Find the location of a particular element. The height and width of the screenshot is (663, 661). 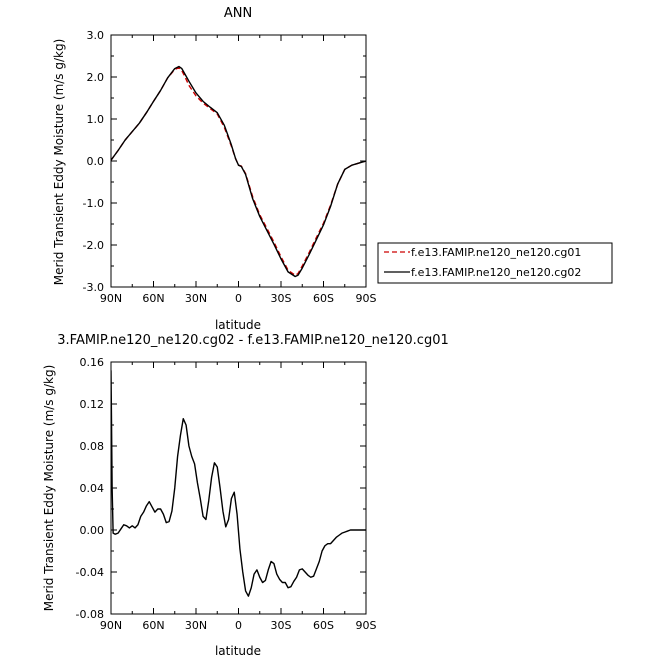

bottom-panel-x-axis-title: latitude is located at coordinates (238, 651).